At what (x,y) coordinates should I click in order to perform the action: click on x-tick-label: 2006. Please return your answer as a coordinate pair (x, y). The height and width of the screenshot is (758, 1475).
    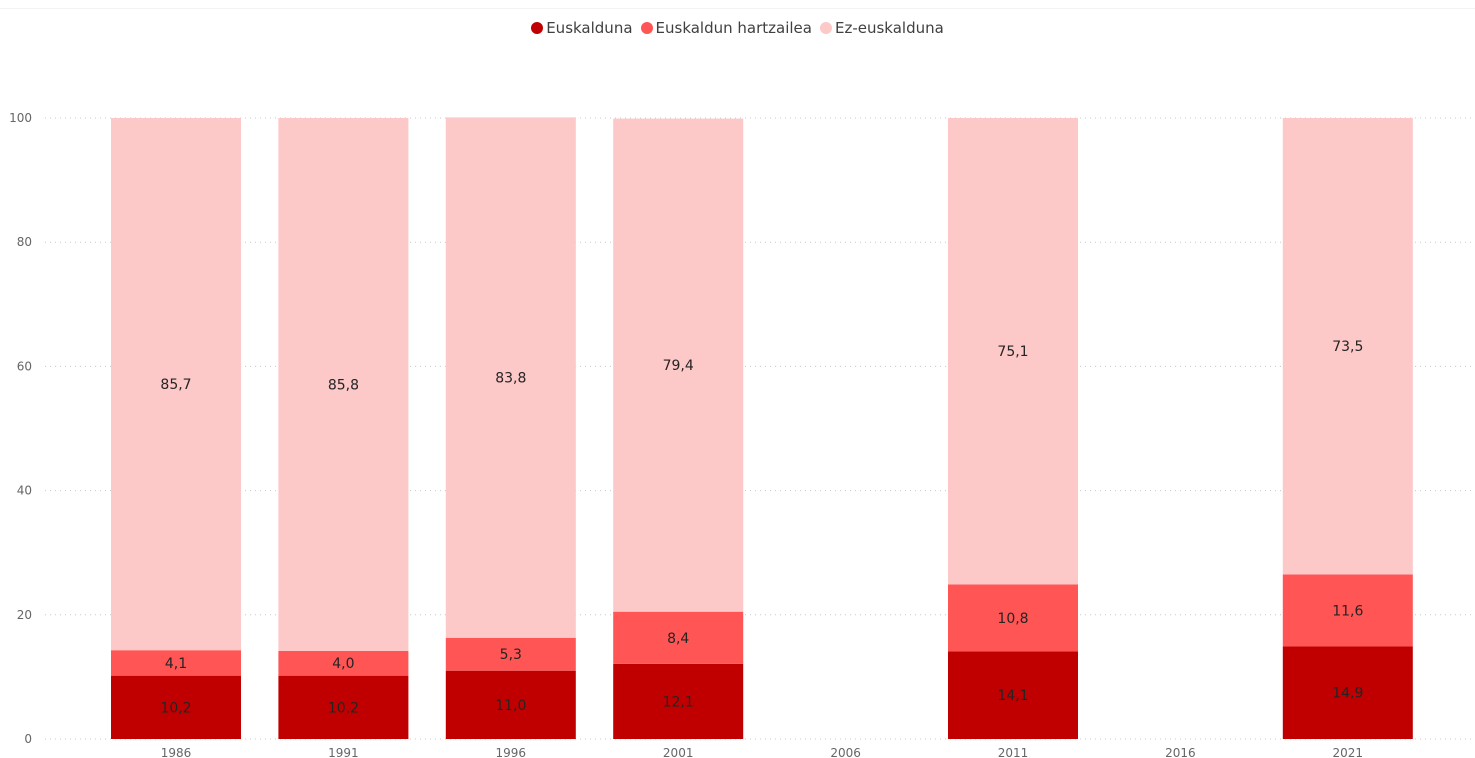
    Looking at the image, I should click on (845, 752).